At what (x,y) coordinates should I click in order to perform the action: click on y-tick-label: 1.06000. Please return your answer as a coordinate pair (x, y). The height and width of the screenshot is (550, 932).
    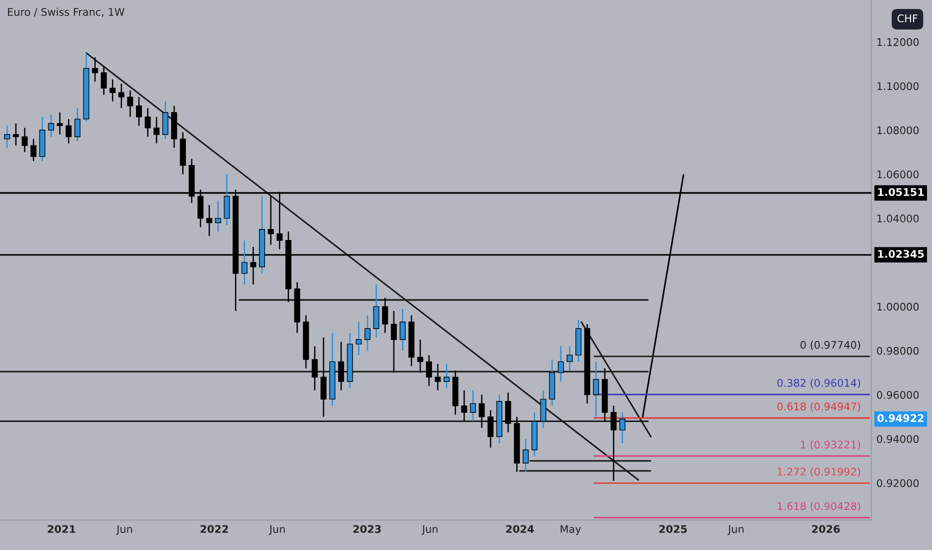
    Looking at the image, I should click on (898, 174).